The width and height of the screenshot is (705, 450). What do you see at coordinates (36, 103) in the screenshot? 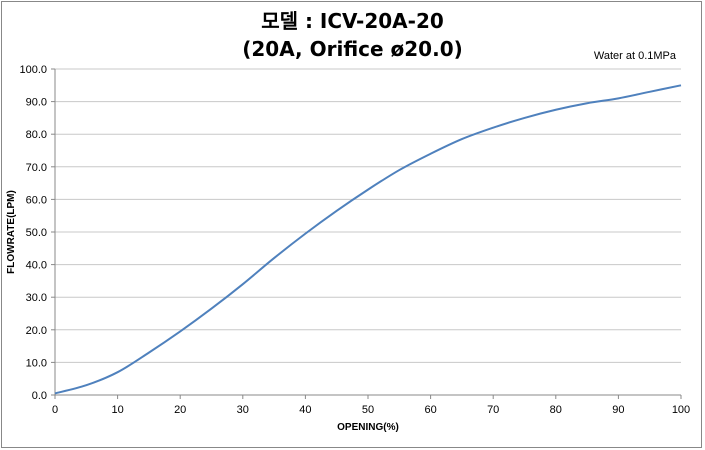
I see `y-tick-label: 90.0` at bounding box center [36, 103].